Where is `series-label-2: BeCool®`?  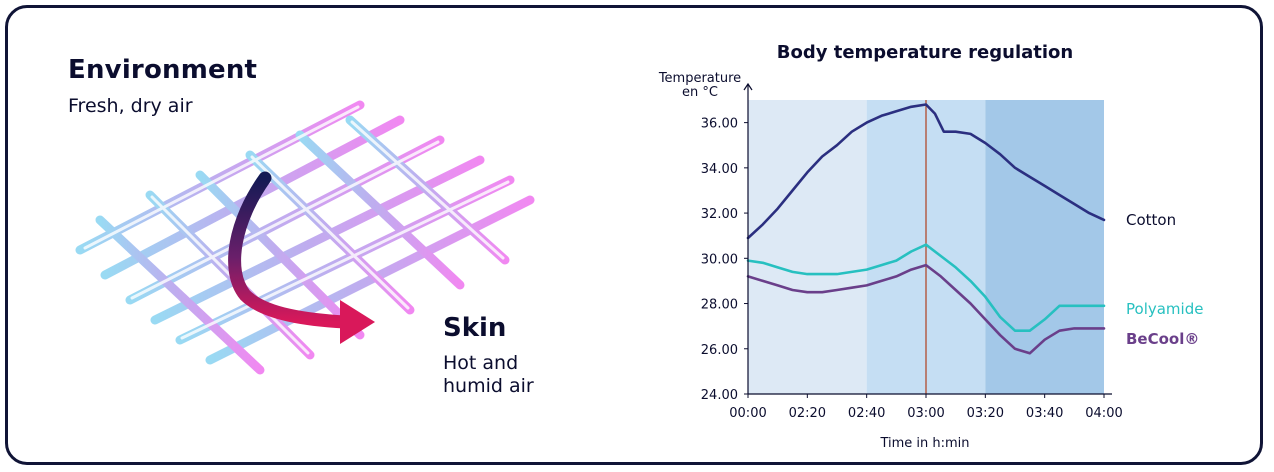
series-label-2: BeCool® is located at coordinates (1162, 339).